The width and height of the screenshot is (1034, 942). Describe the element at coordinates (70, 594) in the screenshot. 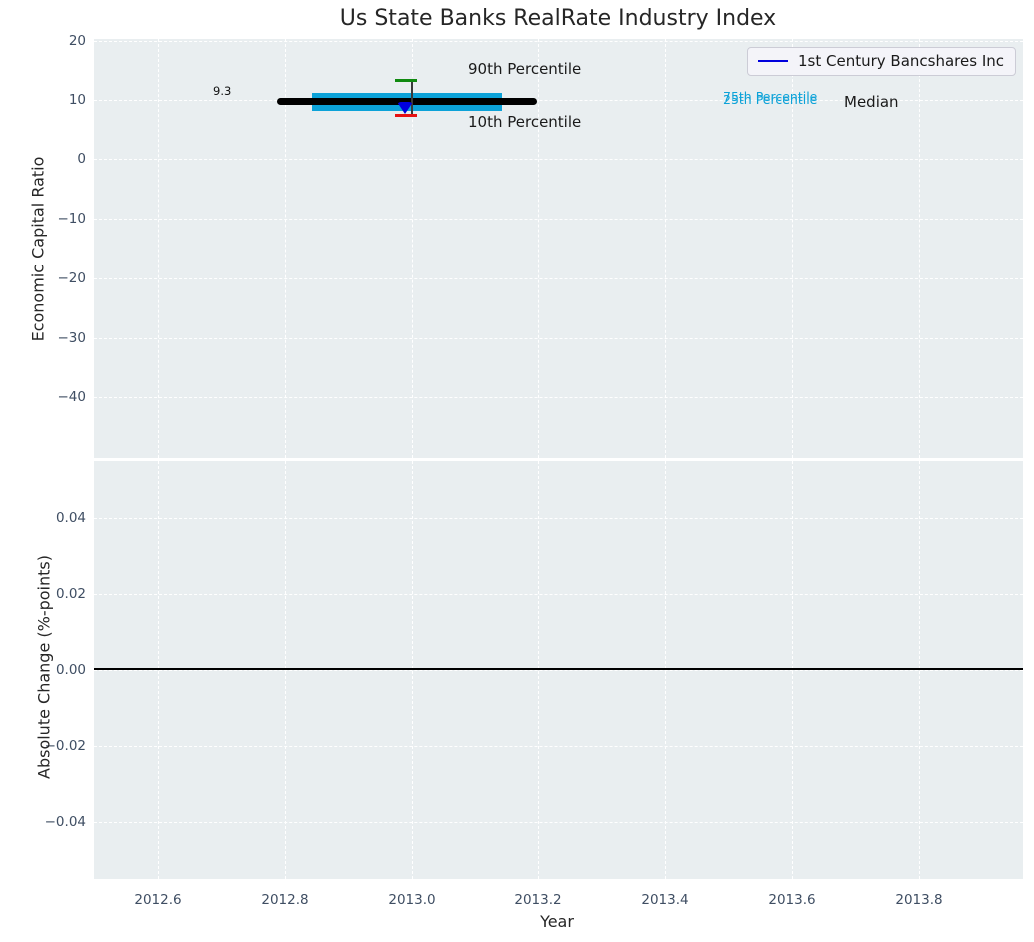

I see `y-tick-label: 0.02` at that location.